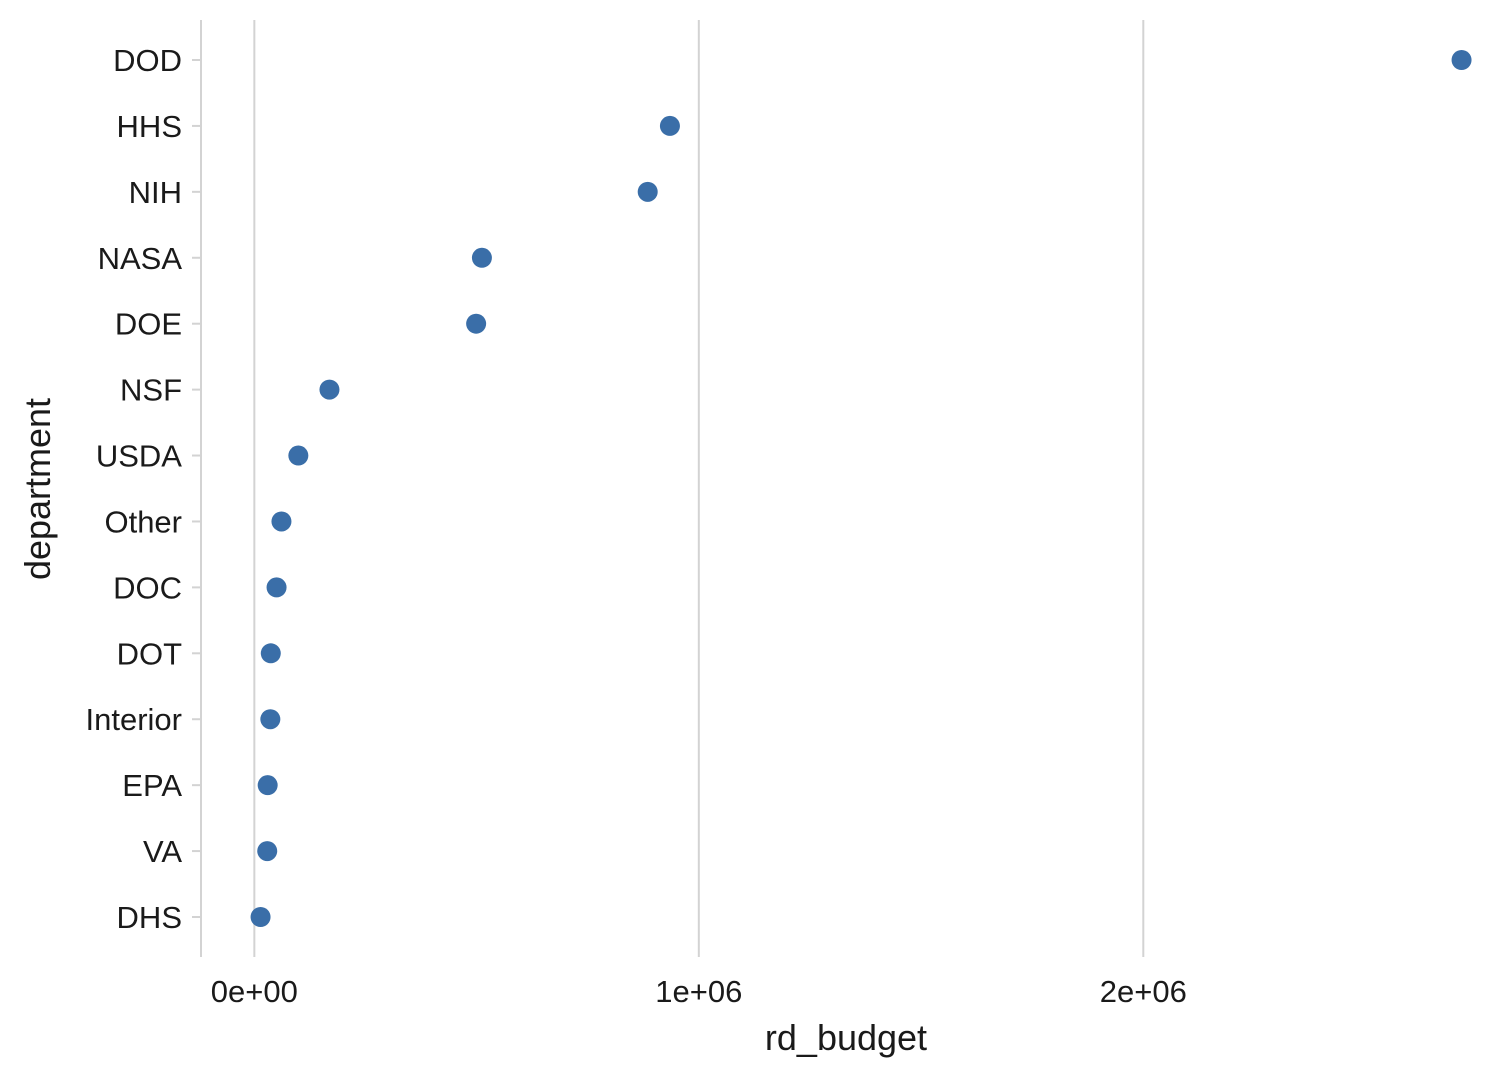  Describe the element at coordinates (147, 60) in the screenshot. I see `y-category-label-0: DOD` at that location.